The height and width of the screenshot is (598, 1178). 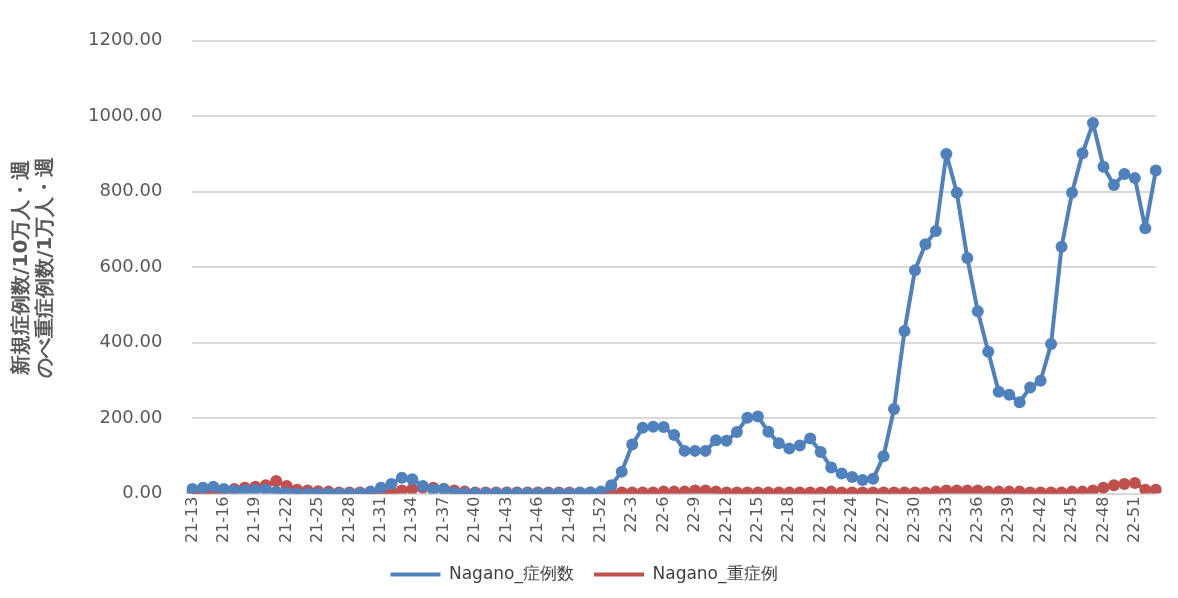 I want to click on x-tick-label: 22-33, so click(x=945, y=520).